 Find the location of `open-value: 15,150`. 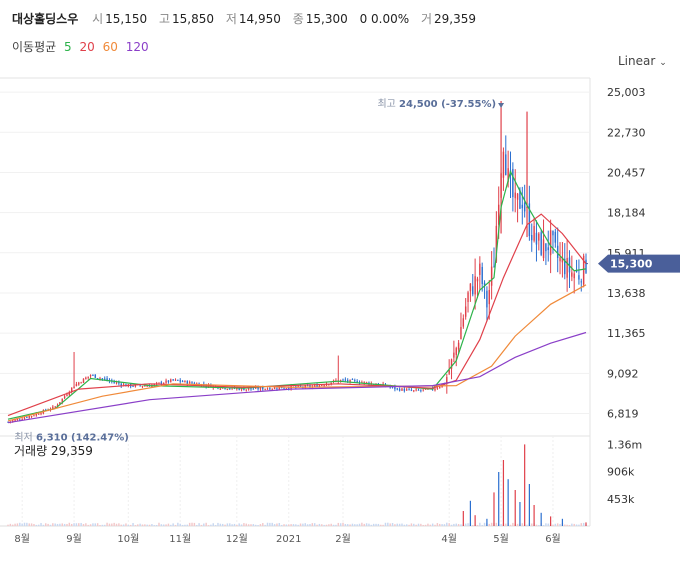

open-value: 15,150 is located at coordinates (126, 19).